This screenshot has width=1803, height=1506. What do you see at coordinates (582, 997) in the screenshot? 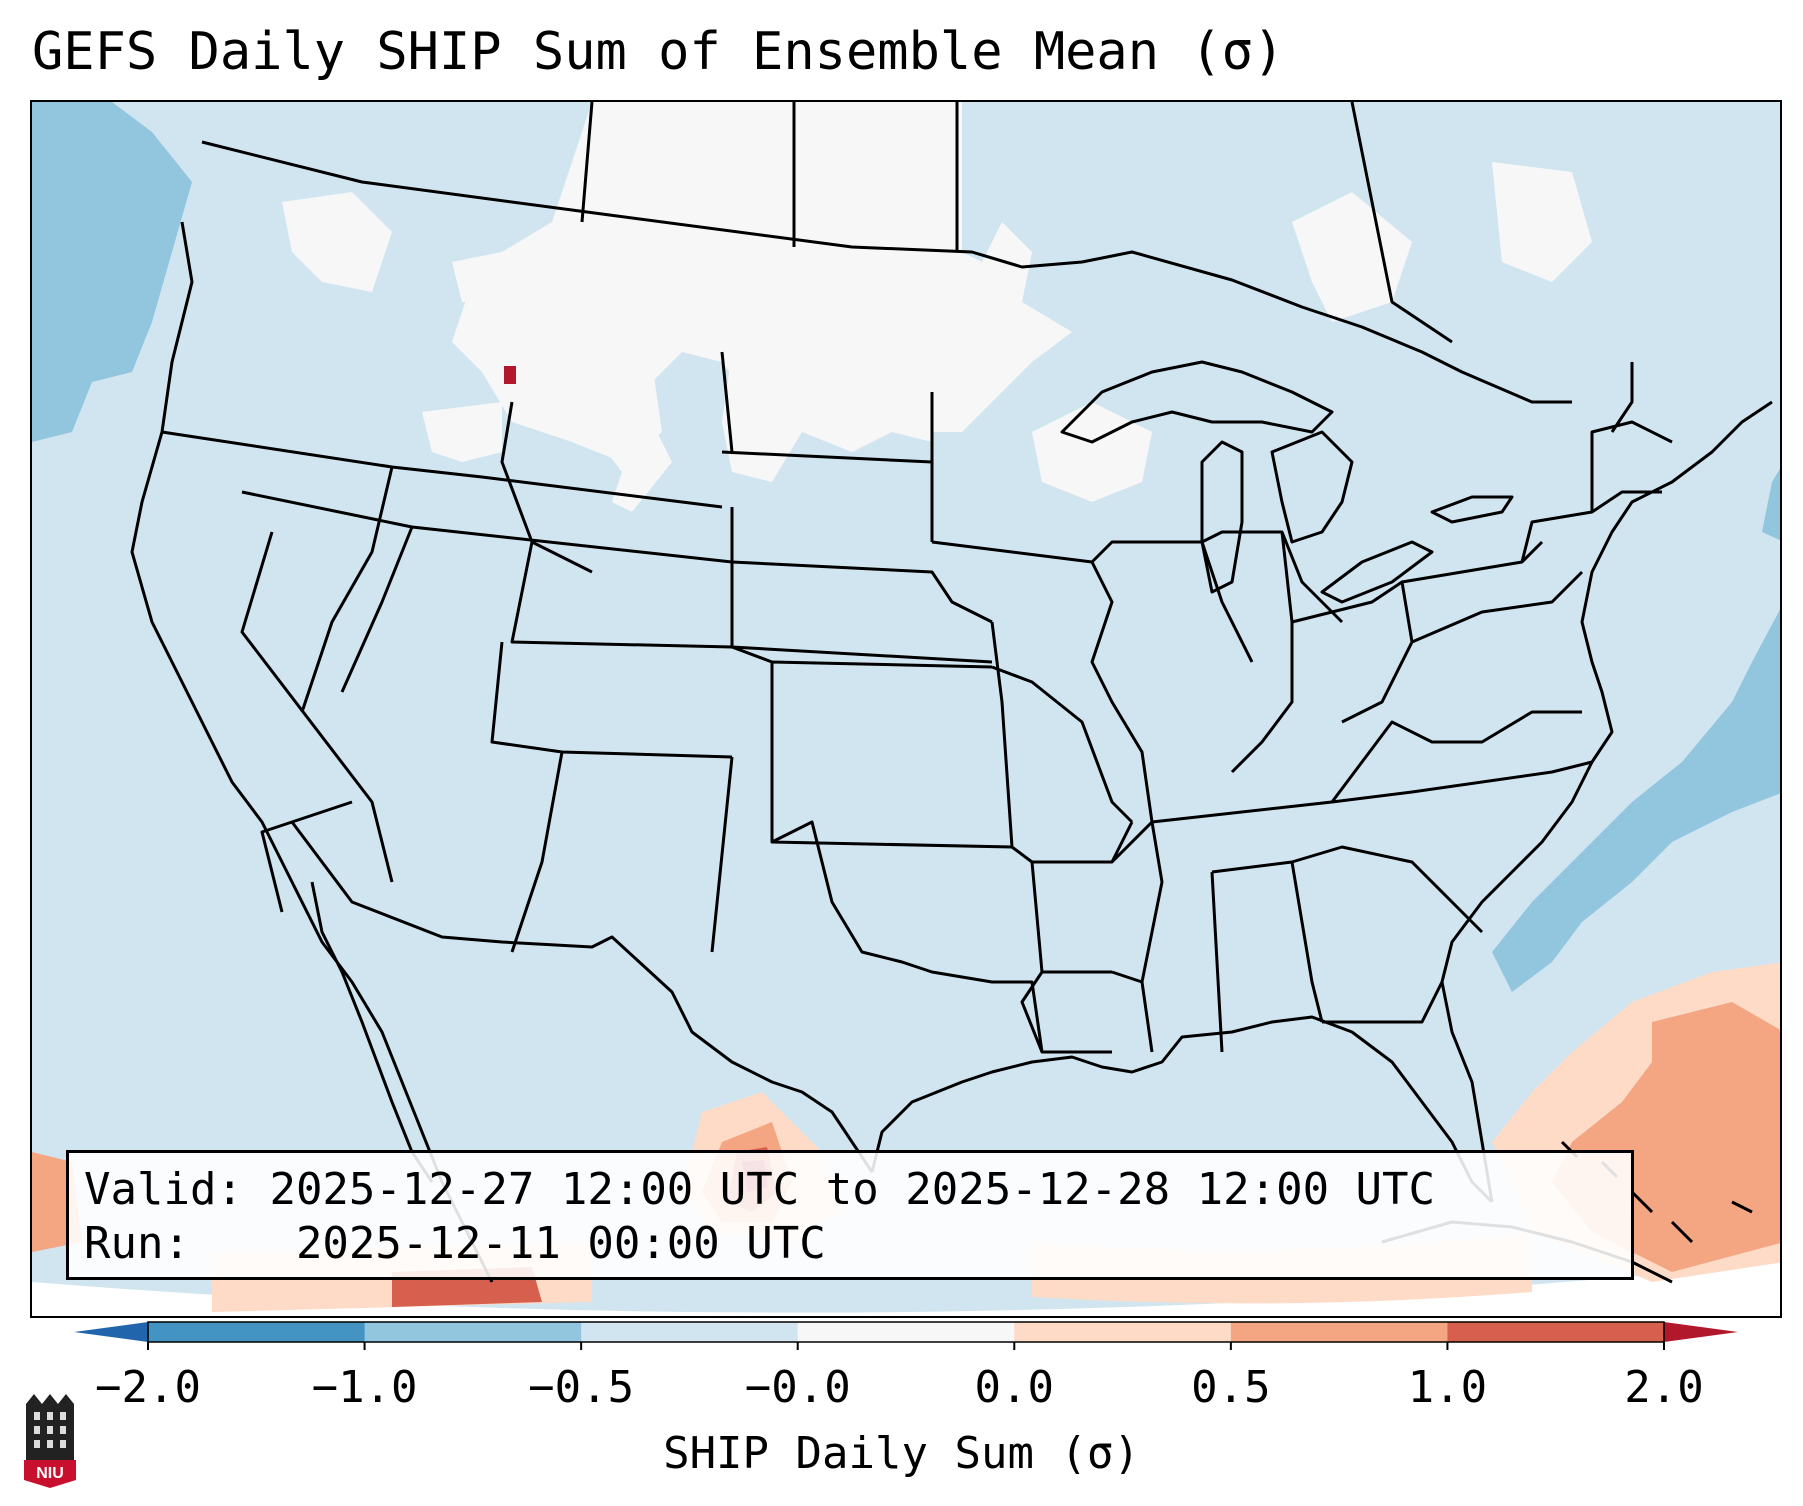
I see `us-mexico-border` at bounding box center [582, 997].